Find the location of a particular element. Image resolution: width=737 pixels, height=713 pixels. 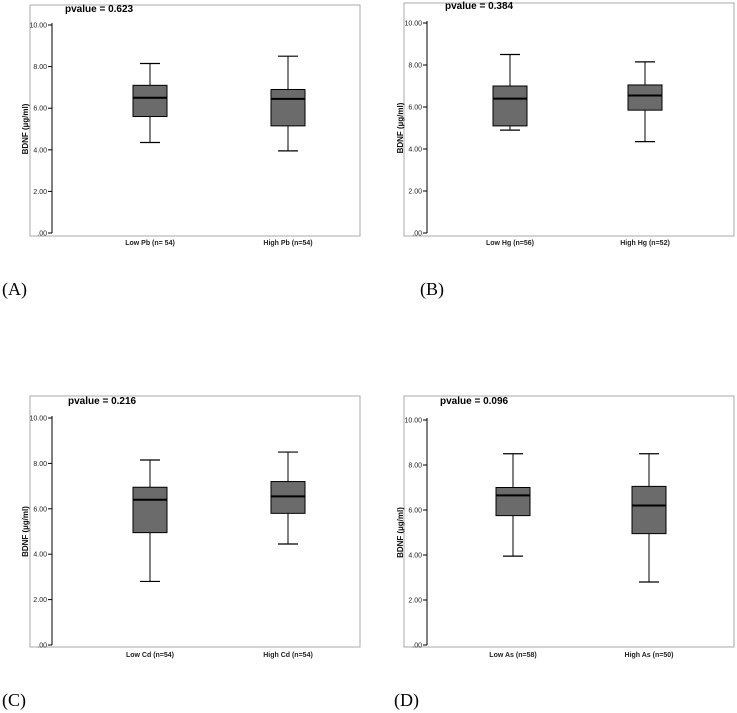

x-category-label: Low Cd (n=54) is located at coordinates (150, 655).